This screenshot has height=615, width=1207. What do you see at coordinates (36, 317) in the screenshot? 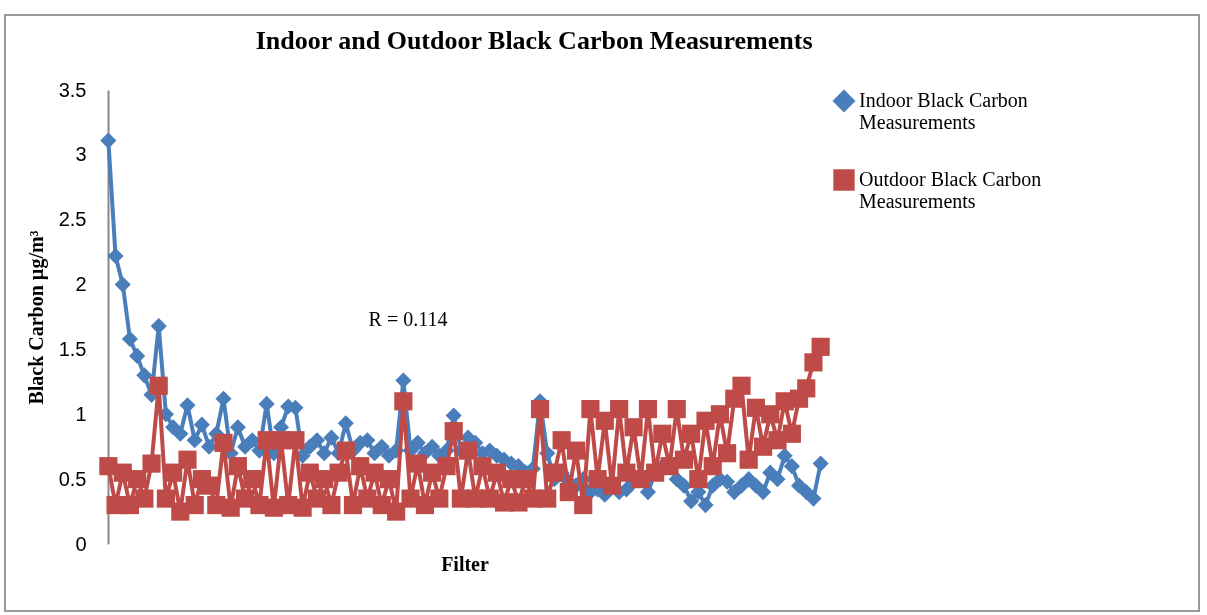
I see `y-axis-title: Black Carbon µg/m³` at bounding box center [36, 317].